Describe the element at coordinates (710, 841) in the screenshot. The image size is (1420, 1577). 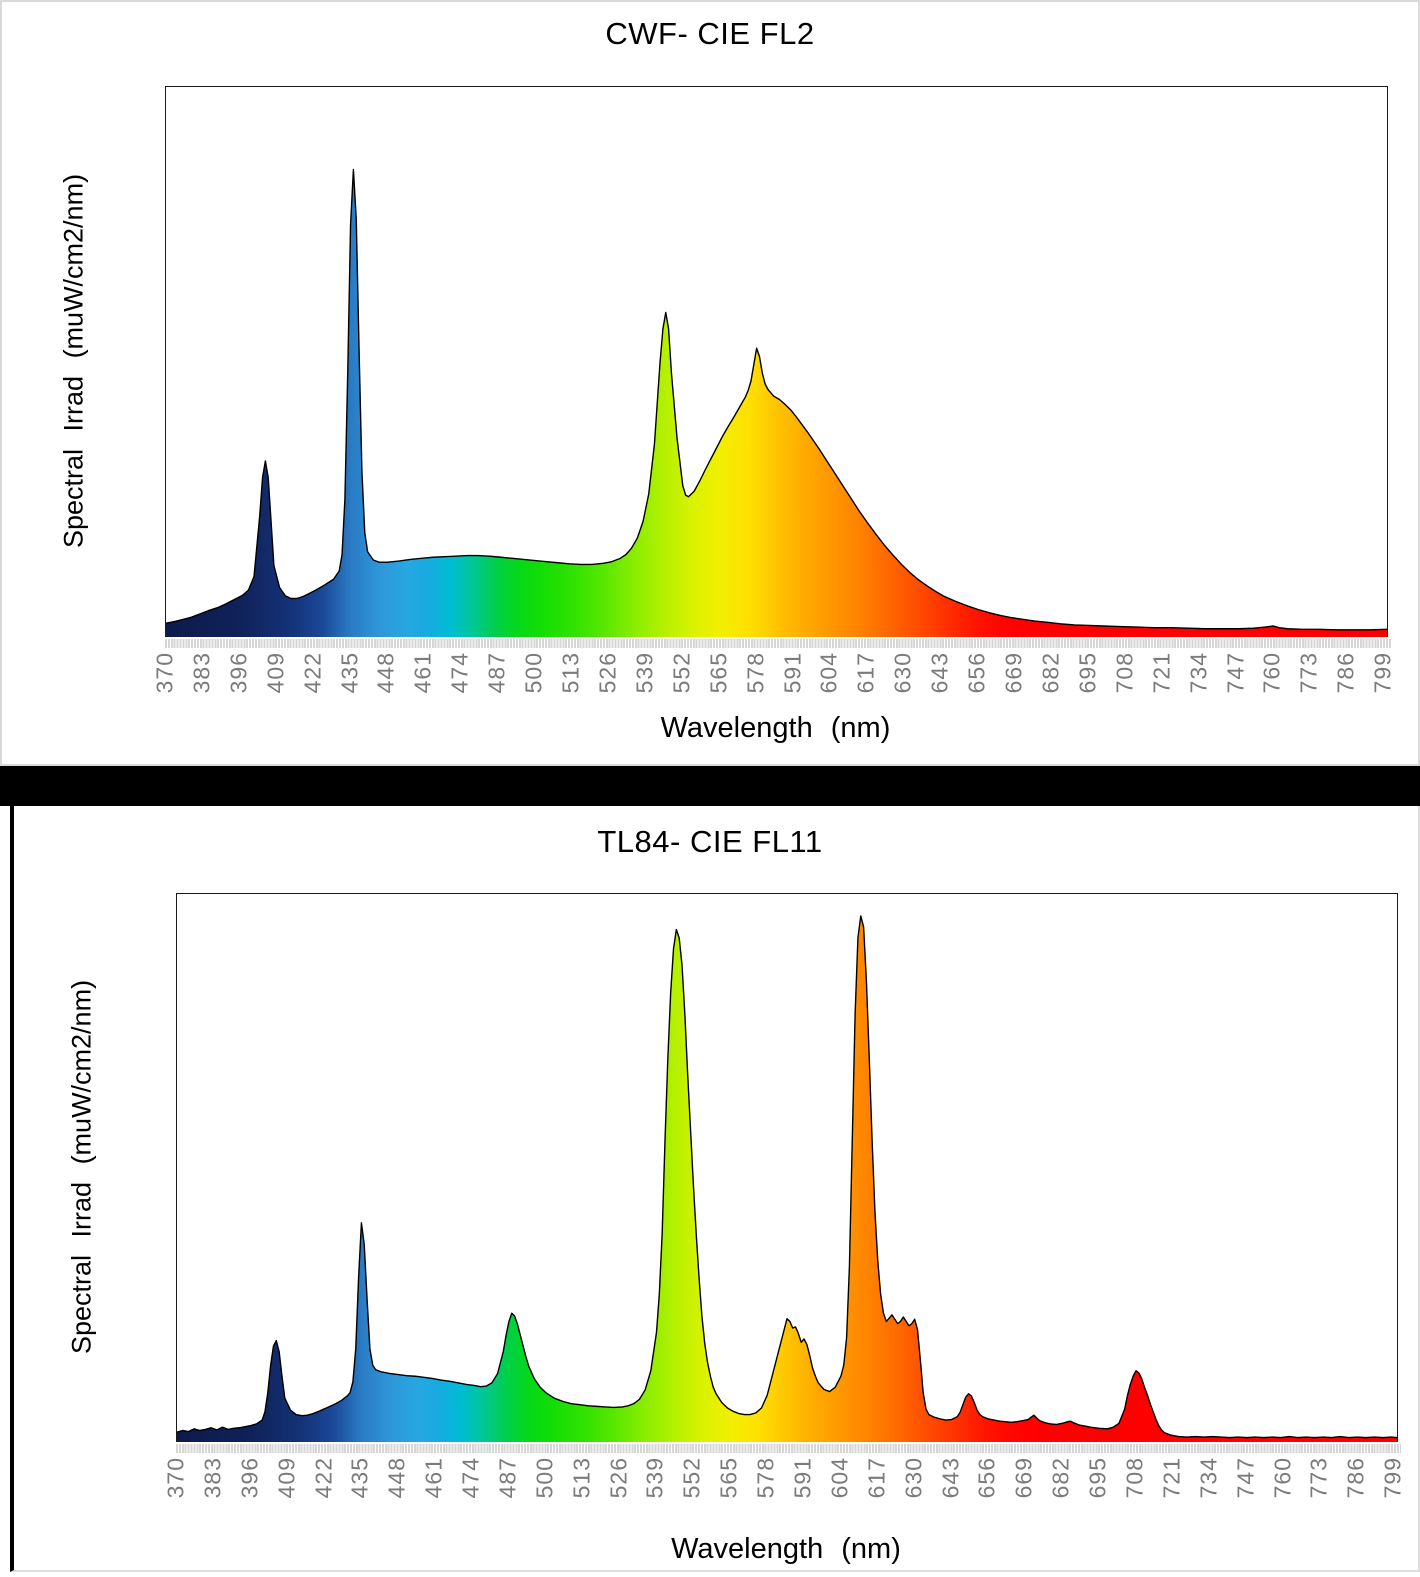
I see `chart-title: TL84- CIE FL11` at that location.